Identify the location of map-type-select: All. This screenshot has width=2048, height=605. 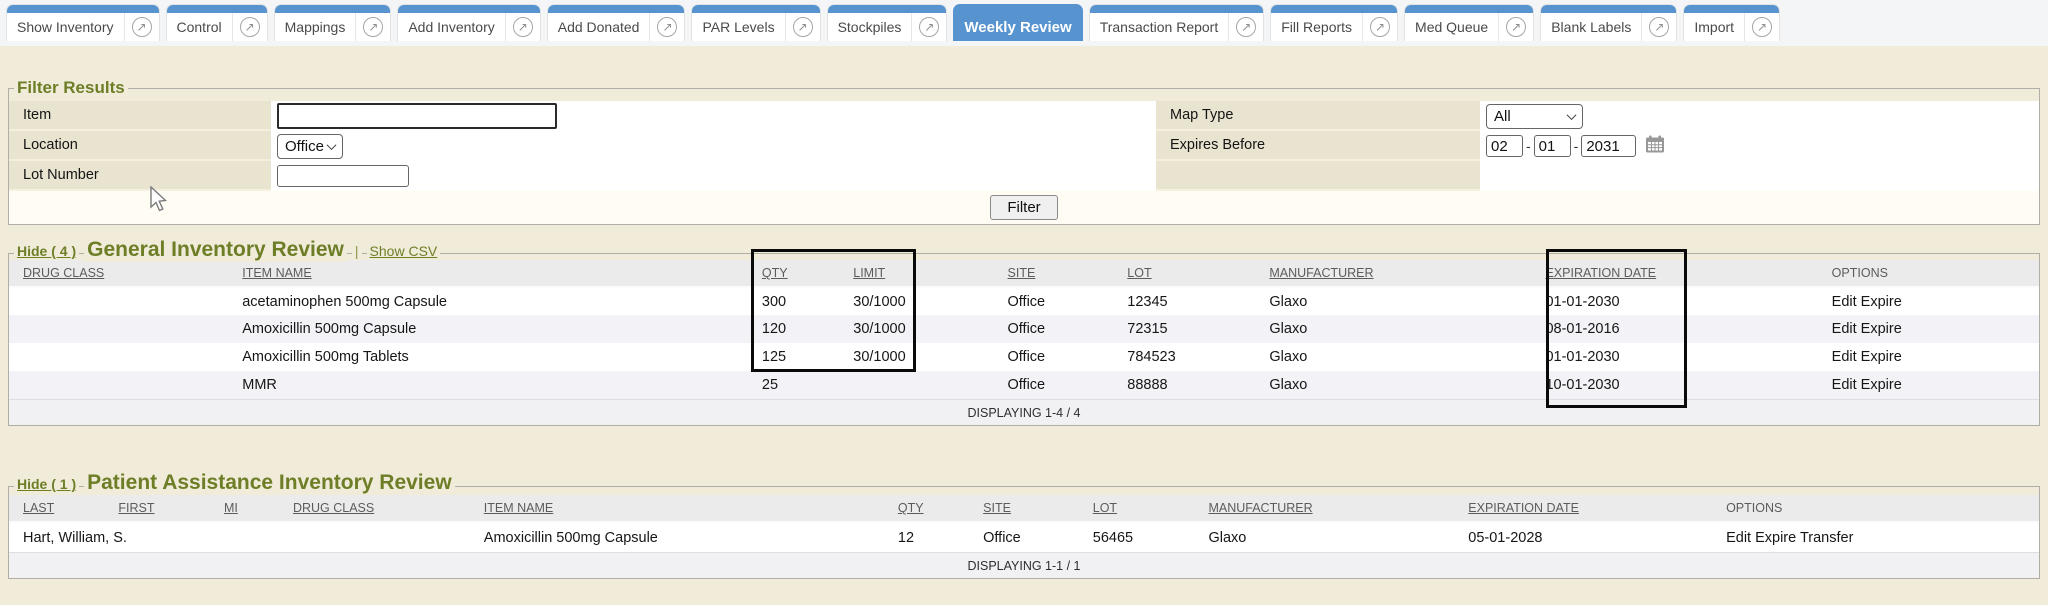
(1534, 116).